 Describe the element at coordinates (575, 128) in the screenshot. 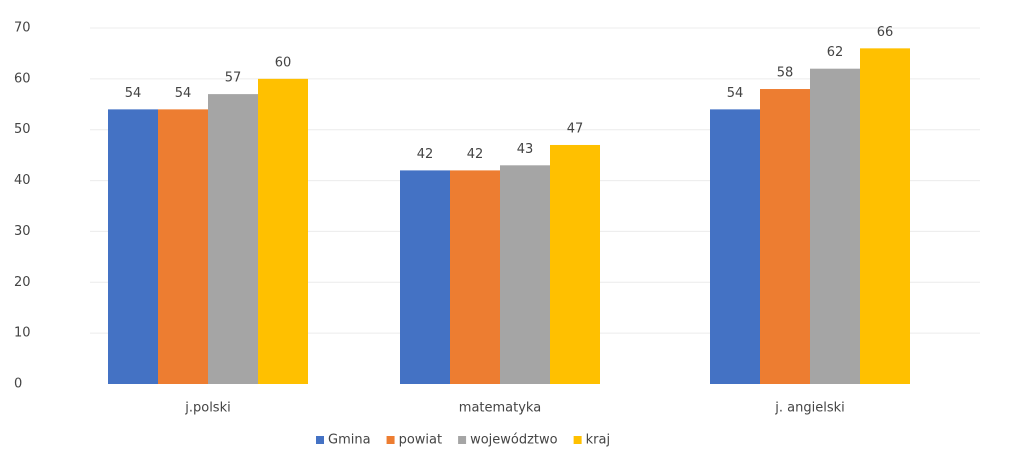

I see `data-label: 47` at that location.